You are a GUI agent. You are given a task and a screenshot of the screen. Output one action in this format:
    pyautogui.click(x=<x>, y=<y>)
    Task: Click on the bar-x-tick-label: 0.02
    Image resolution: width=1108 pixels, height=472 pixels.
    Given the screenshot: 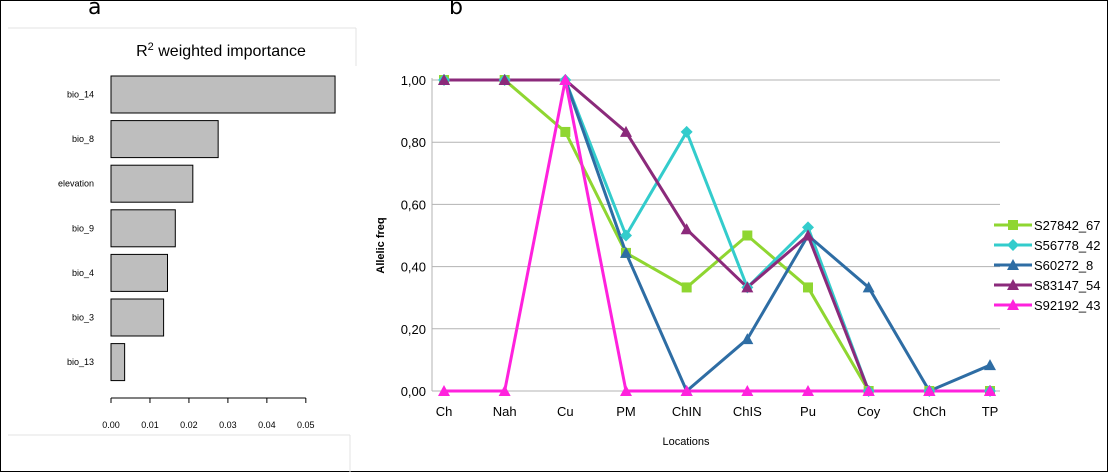 What is the action you would take?
    pyautogui.click(x=189, y=425)
    